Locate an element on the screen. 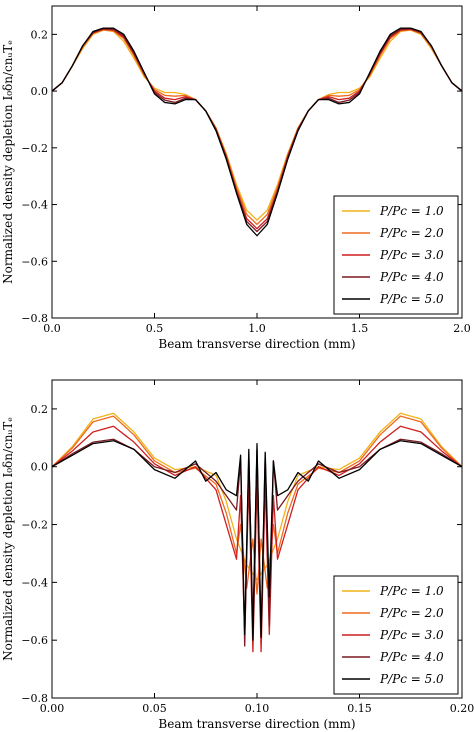  x-tick-label: 0.20 is located at coordinates (462, 708).